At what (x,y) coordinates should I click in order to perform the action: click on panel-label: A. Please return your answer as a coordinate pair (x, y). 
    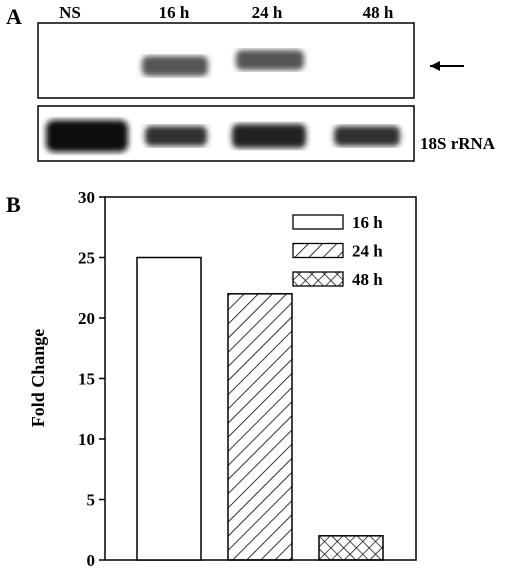
    Looking at the image, I should click on (14, 16).